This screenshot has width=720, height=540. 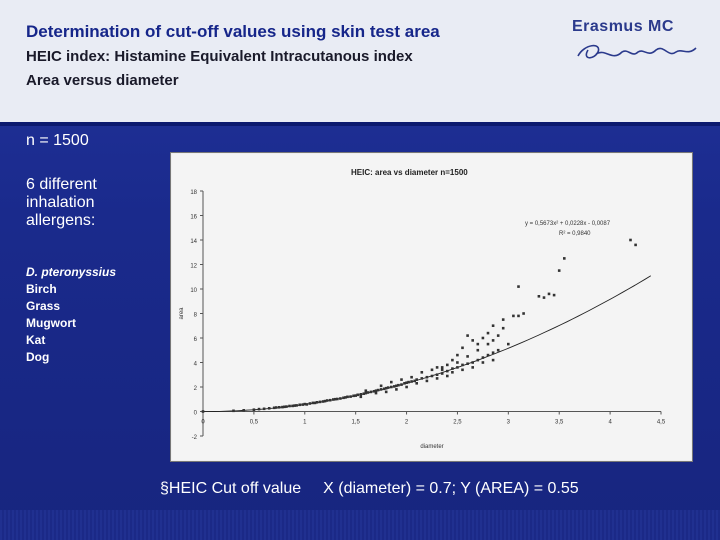 What do you see at coordinates (355, 423) in the screenshot?
I see `x-tick-label: 1,5` at bounding box center [355, 423].